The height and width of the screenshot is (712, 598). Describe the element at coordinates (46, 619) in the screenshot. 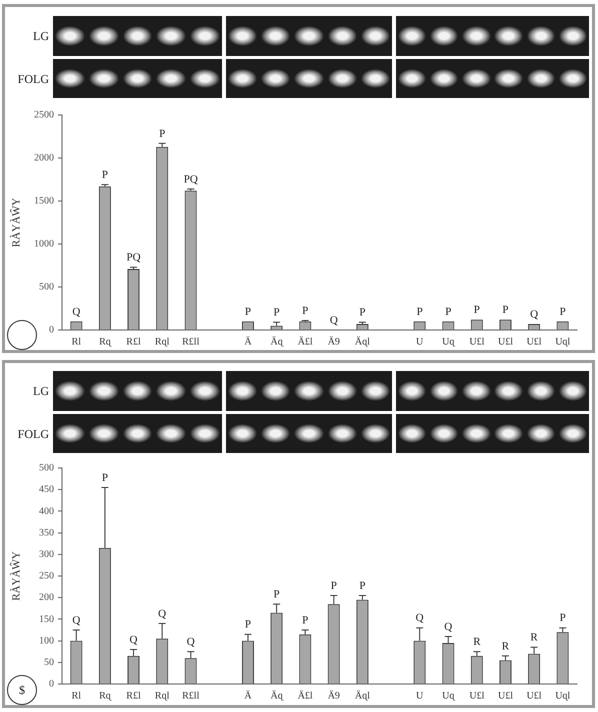

I see `y-tick-label: 150` at that location.